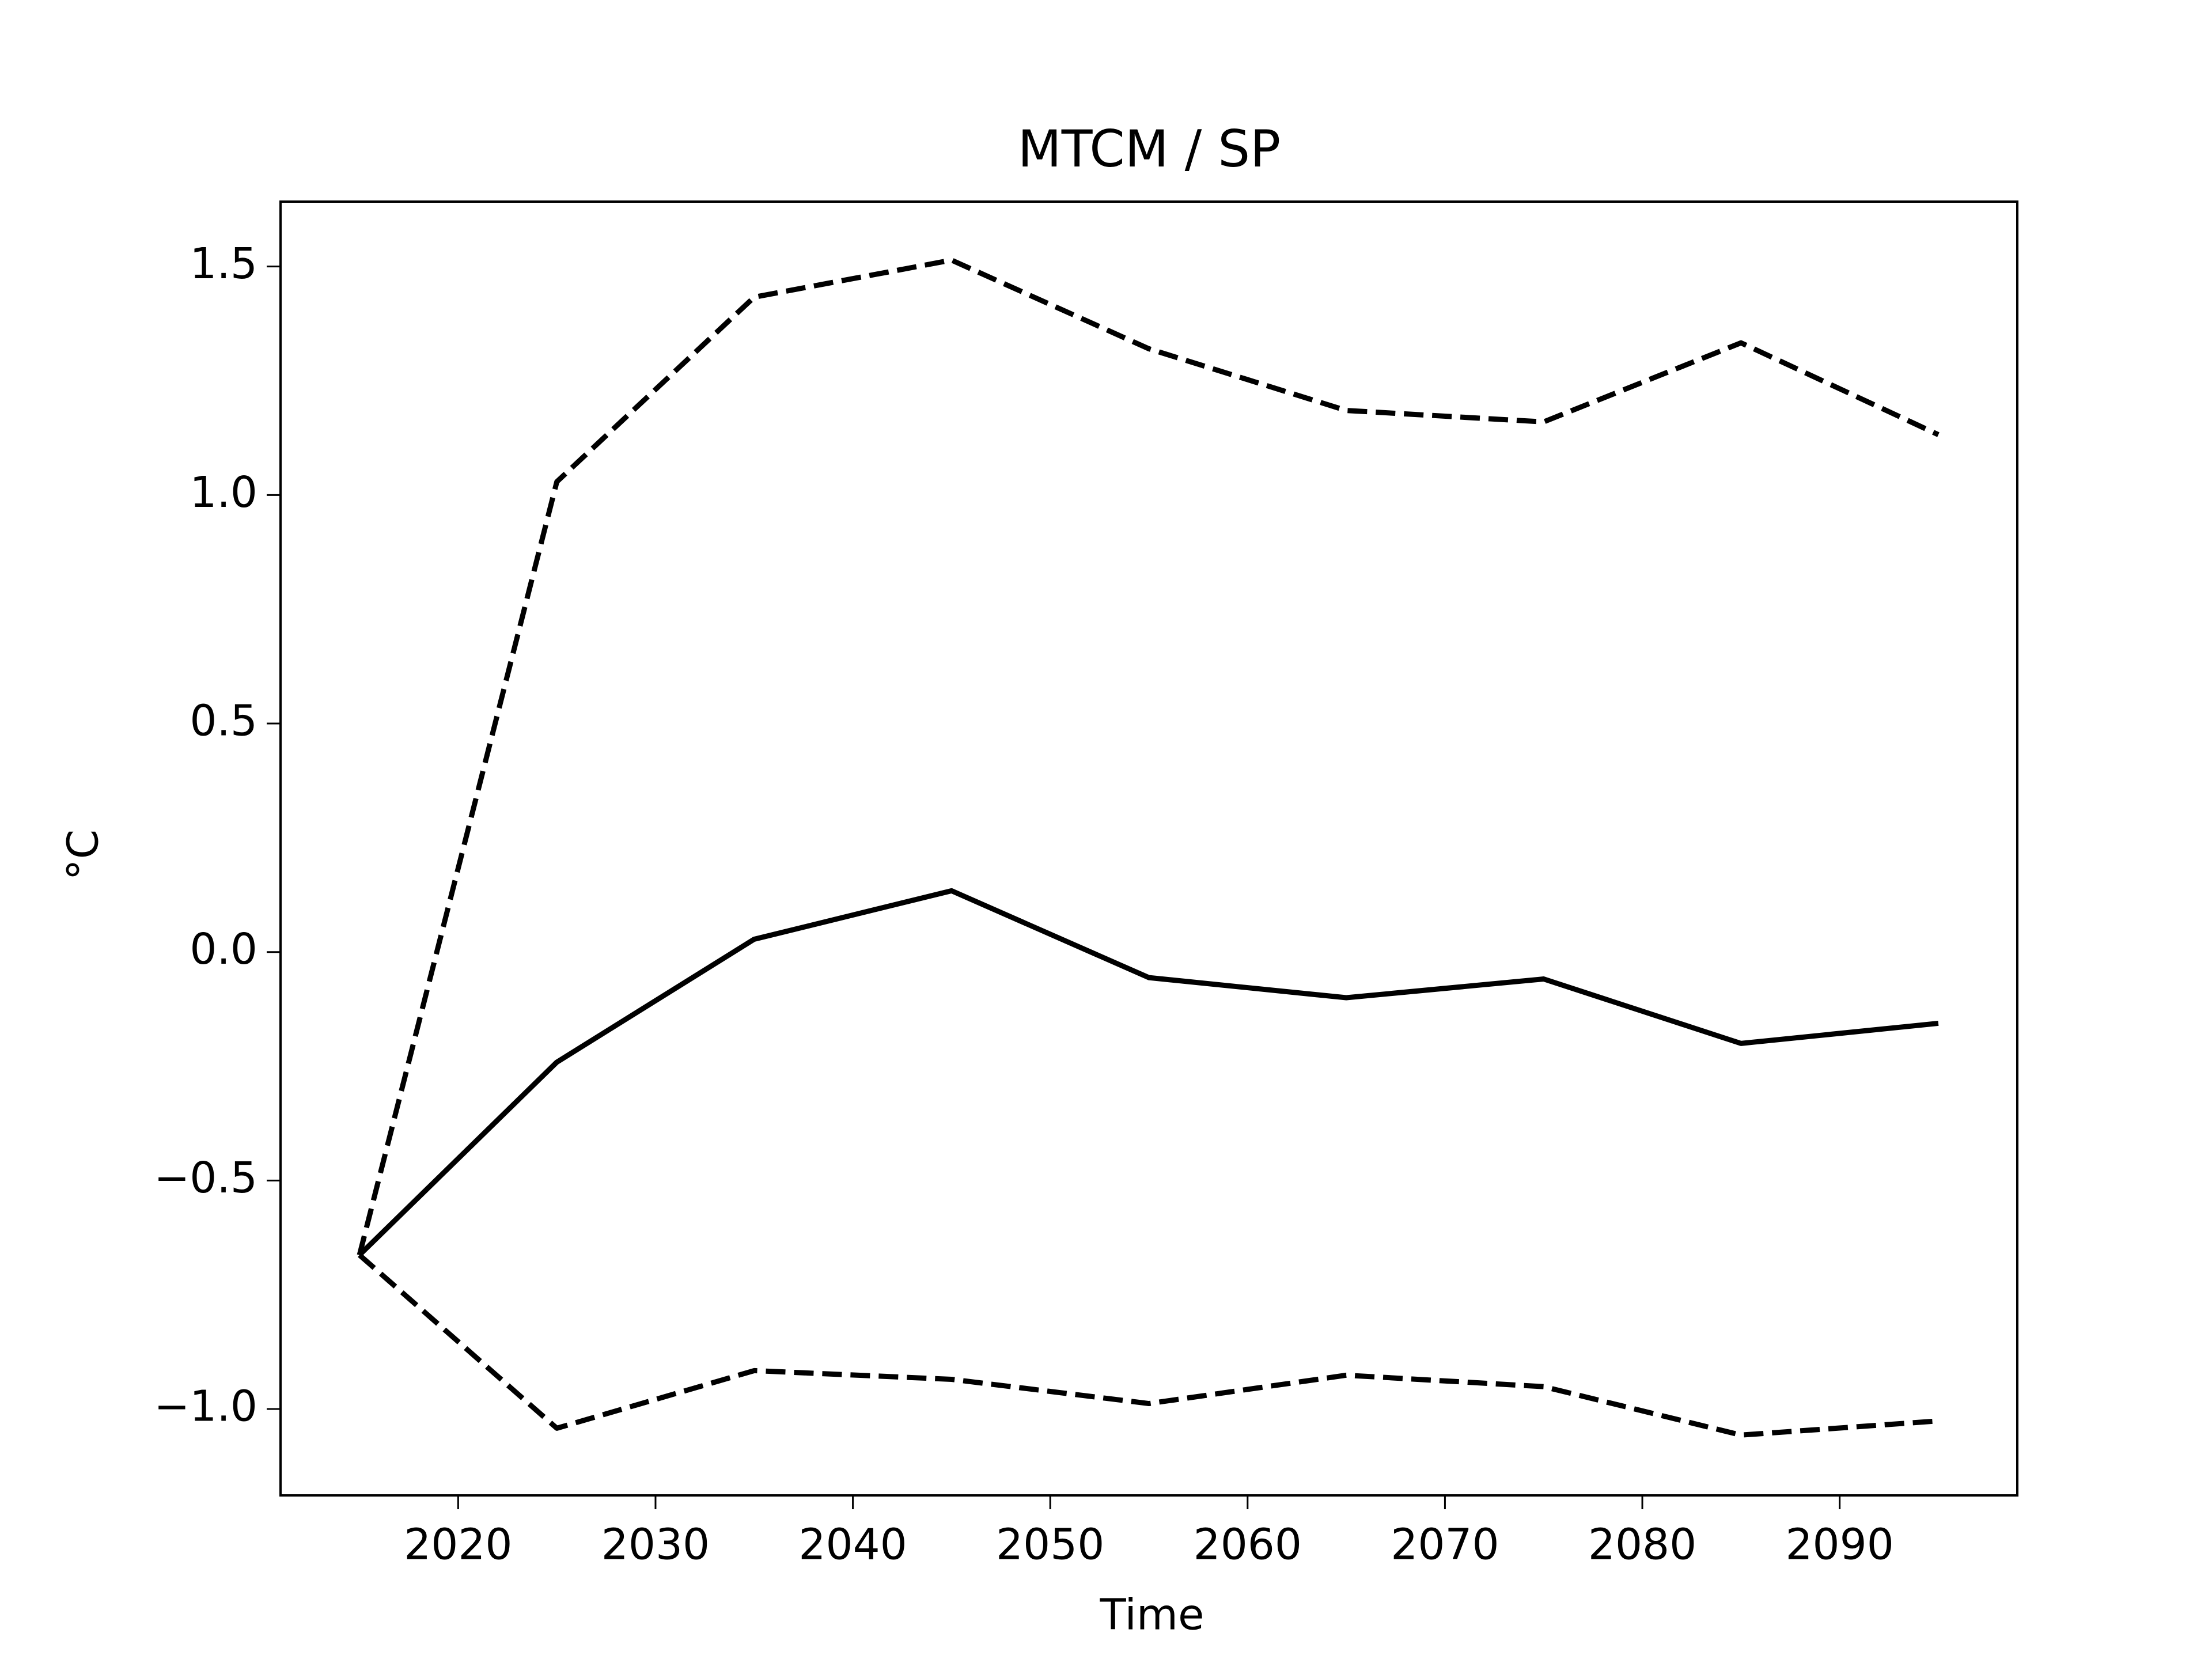  I want to click on x-tick-label: 2090, so click(1839, 1545).